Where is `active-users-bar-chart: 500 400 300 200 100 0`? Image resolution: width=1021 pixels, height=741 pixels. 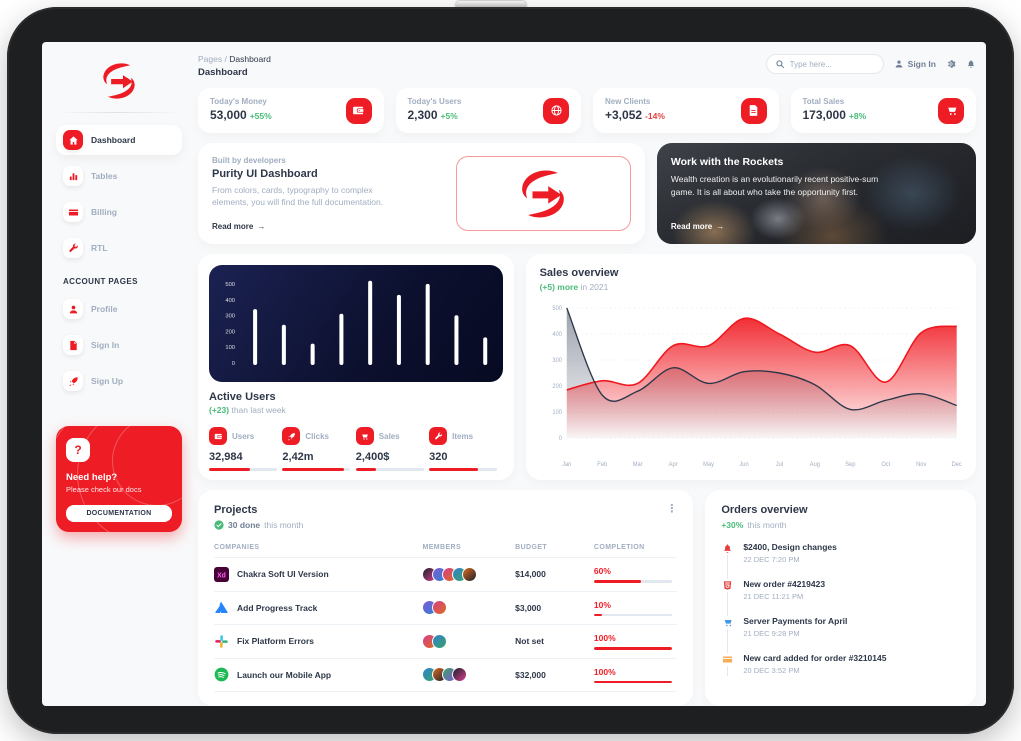 active-users-bar-chart: 500 400 300 200 100 0 is located at coordinates (356, 324).